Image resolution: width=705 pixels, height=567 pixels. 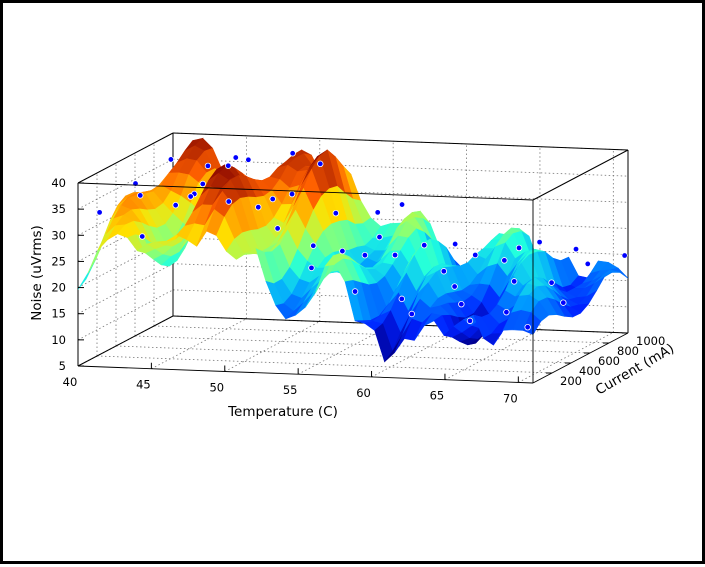 I want to click on z-tick-label: 40, so click(x=58, y=183).